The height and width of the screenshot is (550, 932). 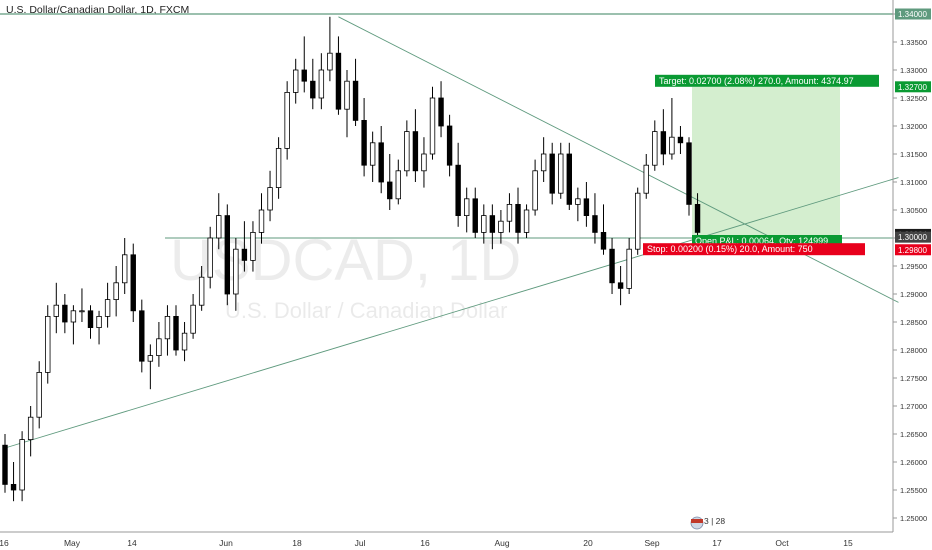 What do you see at coordinates (4, 543) in the screenshot?
I see `x-tick-label: 16` at bounding box center [4, 543].